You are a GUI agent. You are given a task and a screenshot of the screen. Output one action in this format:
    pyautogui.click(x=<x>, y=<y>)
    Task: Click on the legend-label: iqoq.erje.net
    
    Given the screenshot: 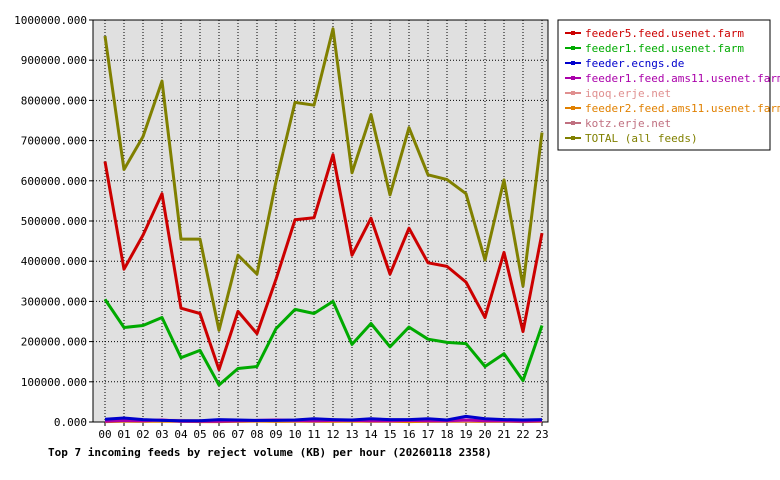 What is the action you would take?
    pyautogui.click(x=628, y=93)
    